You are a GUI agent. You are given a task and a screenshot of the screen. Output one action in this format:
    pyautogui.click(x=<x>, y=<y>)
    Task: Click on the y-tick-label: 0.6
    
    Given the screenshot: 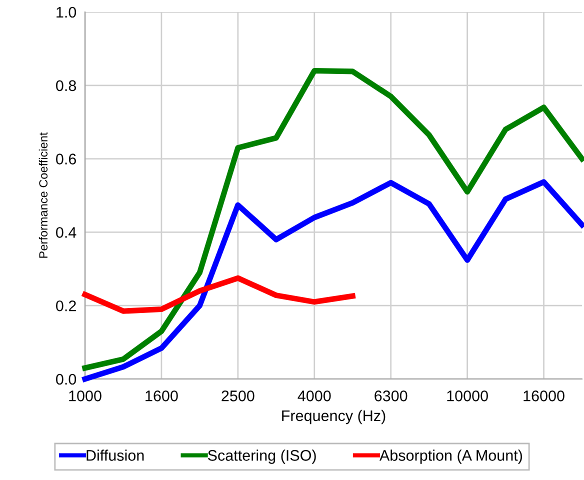 What is the action you would take?
    pyautogui.click(x=66, y=159)
    